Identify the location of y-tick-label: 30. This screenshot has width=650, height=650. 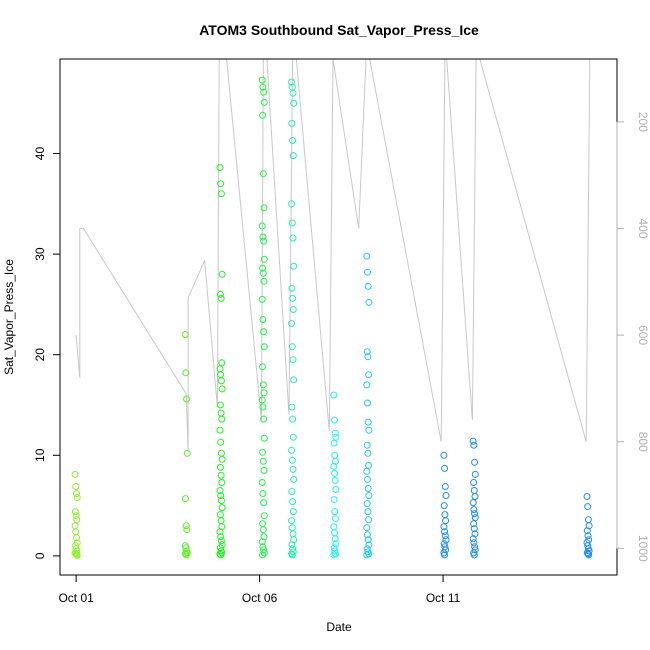
(40, 254).